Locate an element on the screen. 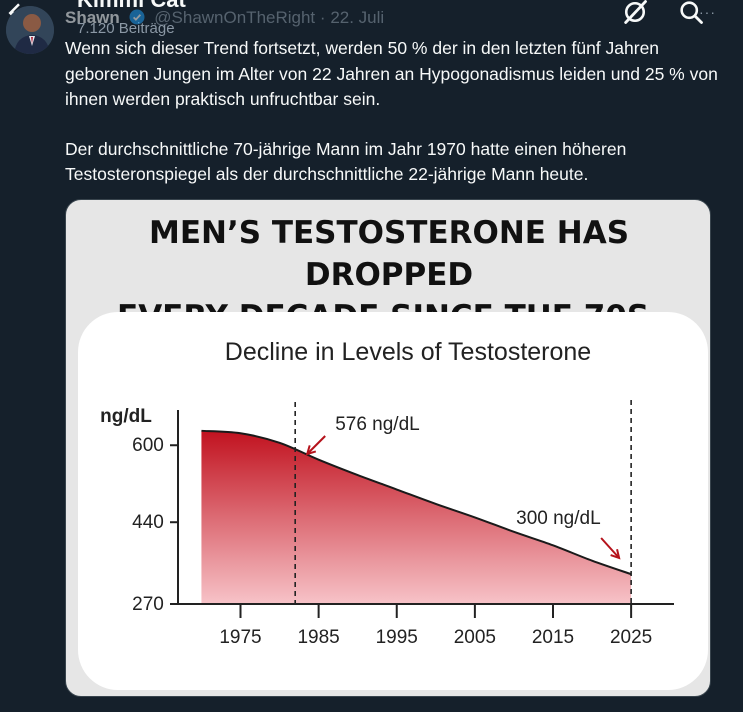  grok-icon is located at coordinates (635, 13).